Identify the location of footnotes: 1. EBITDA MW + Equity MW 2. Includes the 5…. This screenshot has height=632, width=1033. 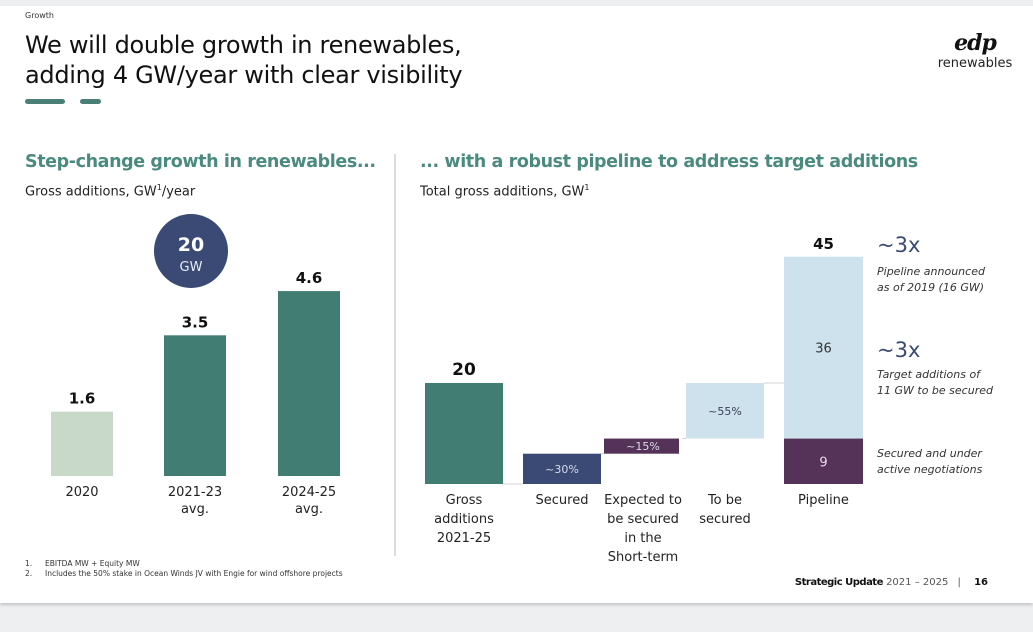
(184, 569).